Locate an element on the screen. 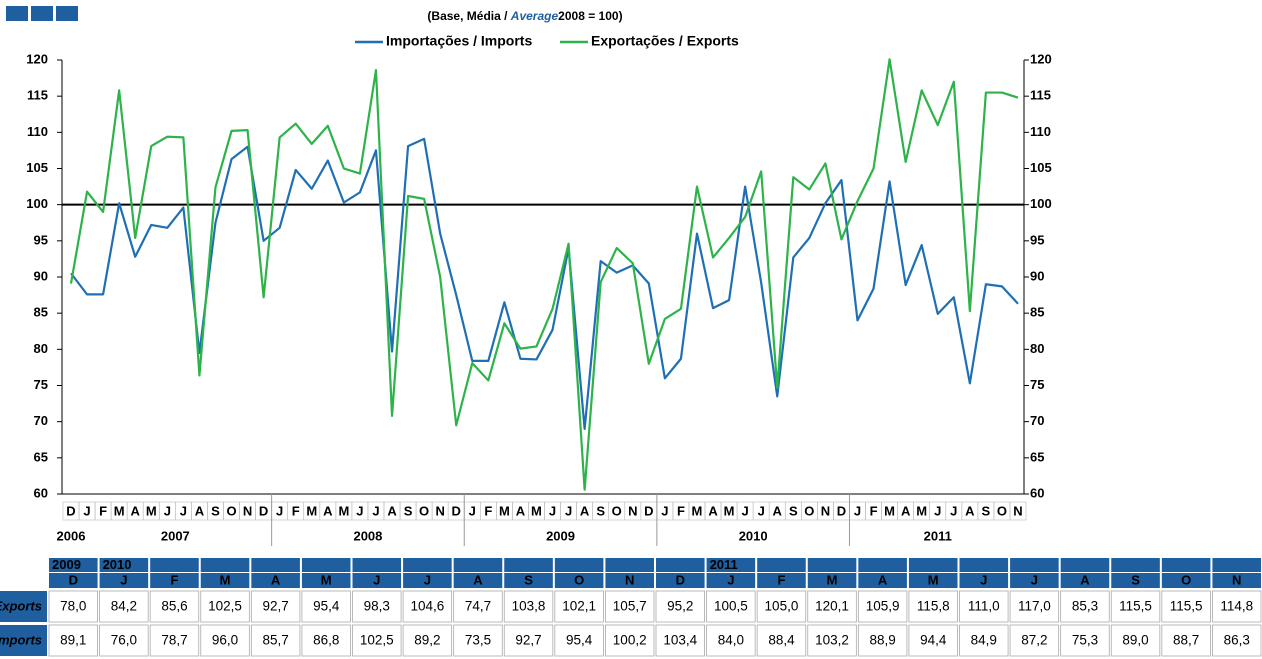  table-cell-value: 120,1 is located at coordinates (832, 606).